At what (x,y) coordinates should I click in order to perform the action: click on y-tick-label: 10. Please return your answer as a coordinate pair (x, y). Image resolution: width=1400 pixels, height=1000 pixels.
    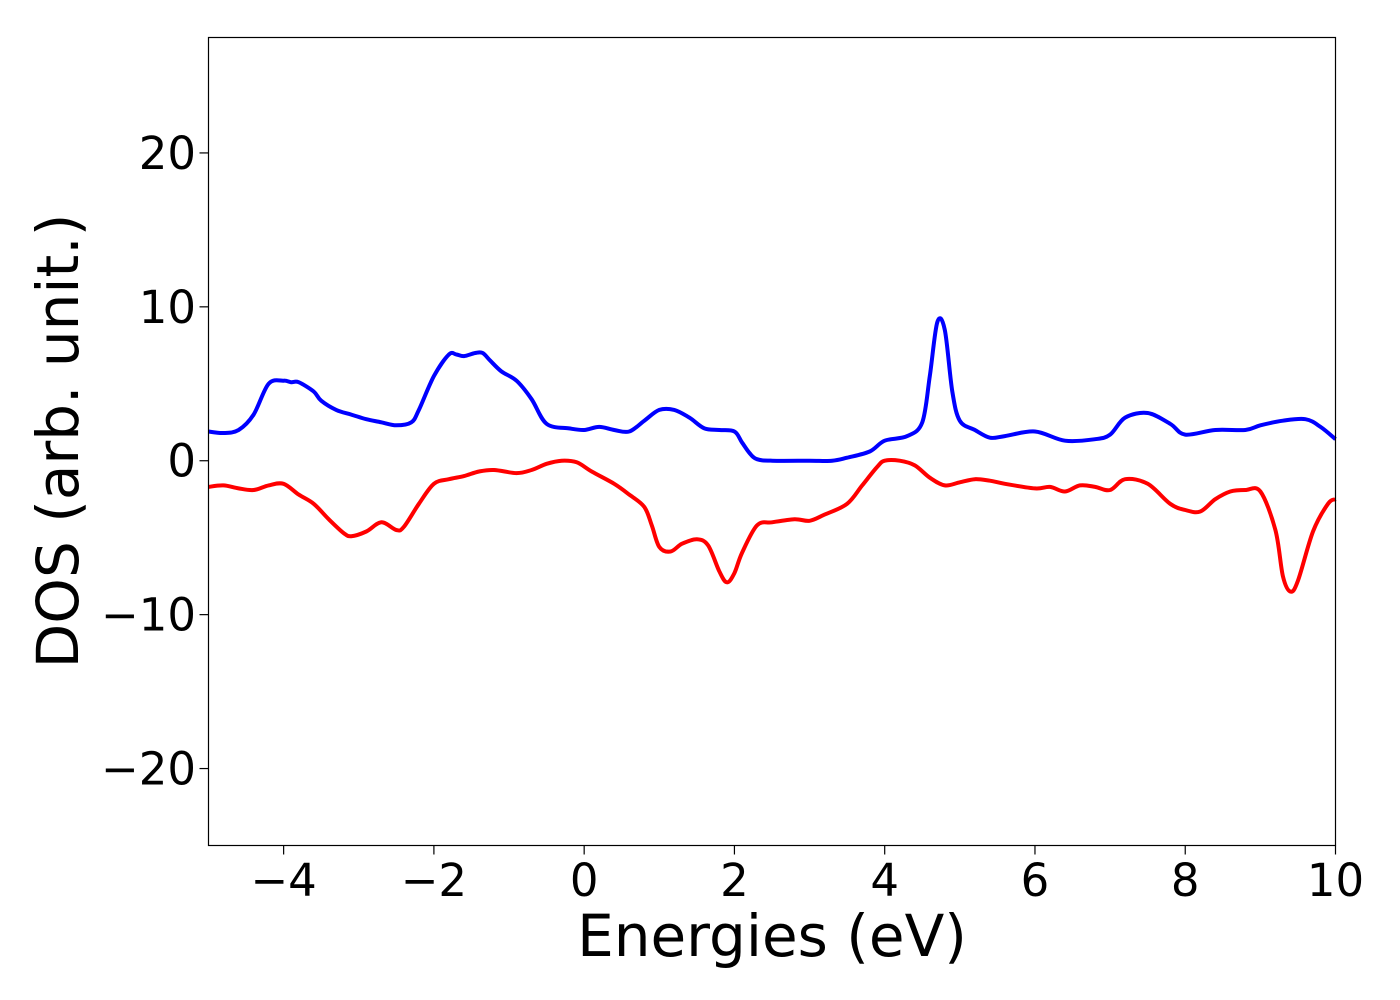
    Looking at the image, I should click on (167, 307).